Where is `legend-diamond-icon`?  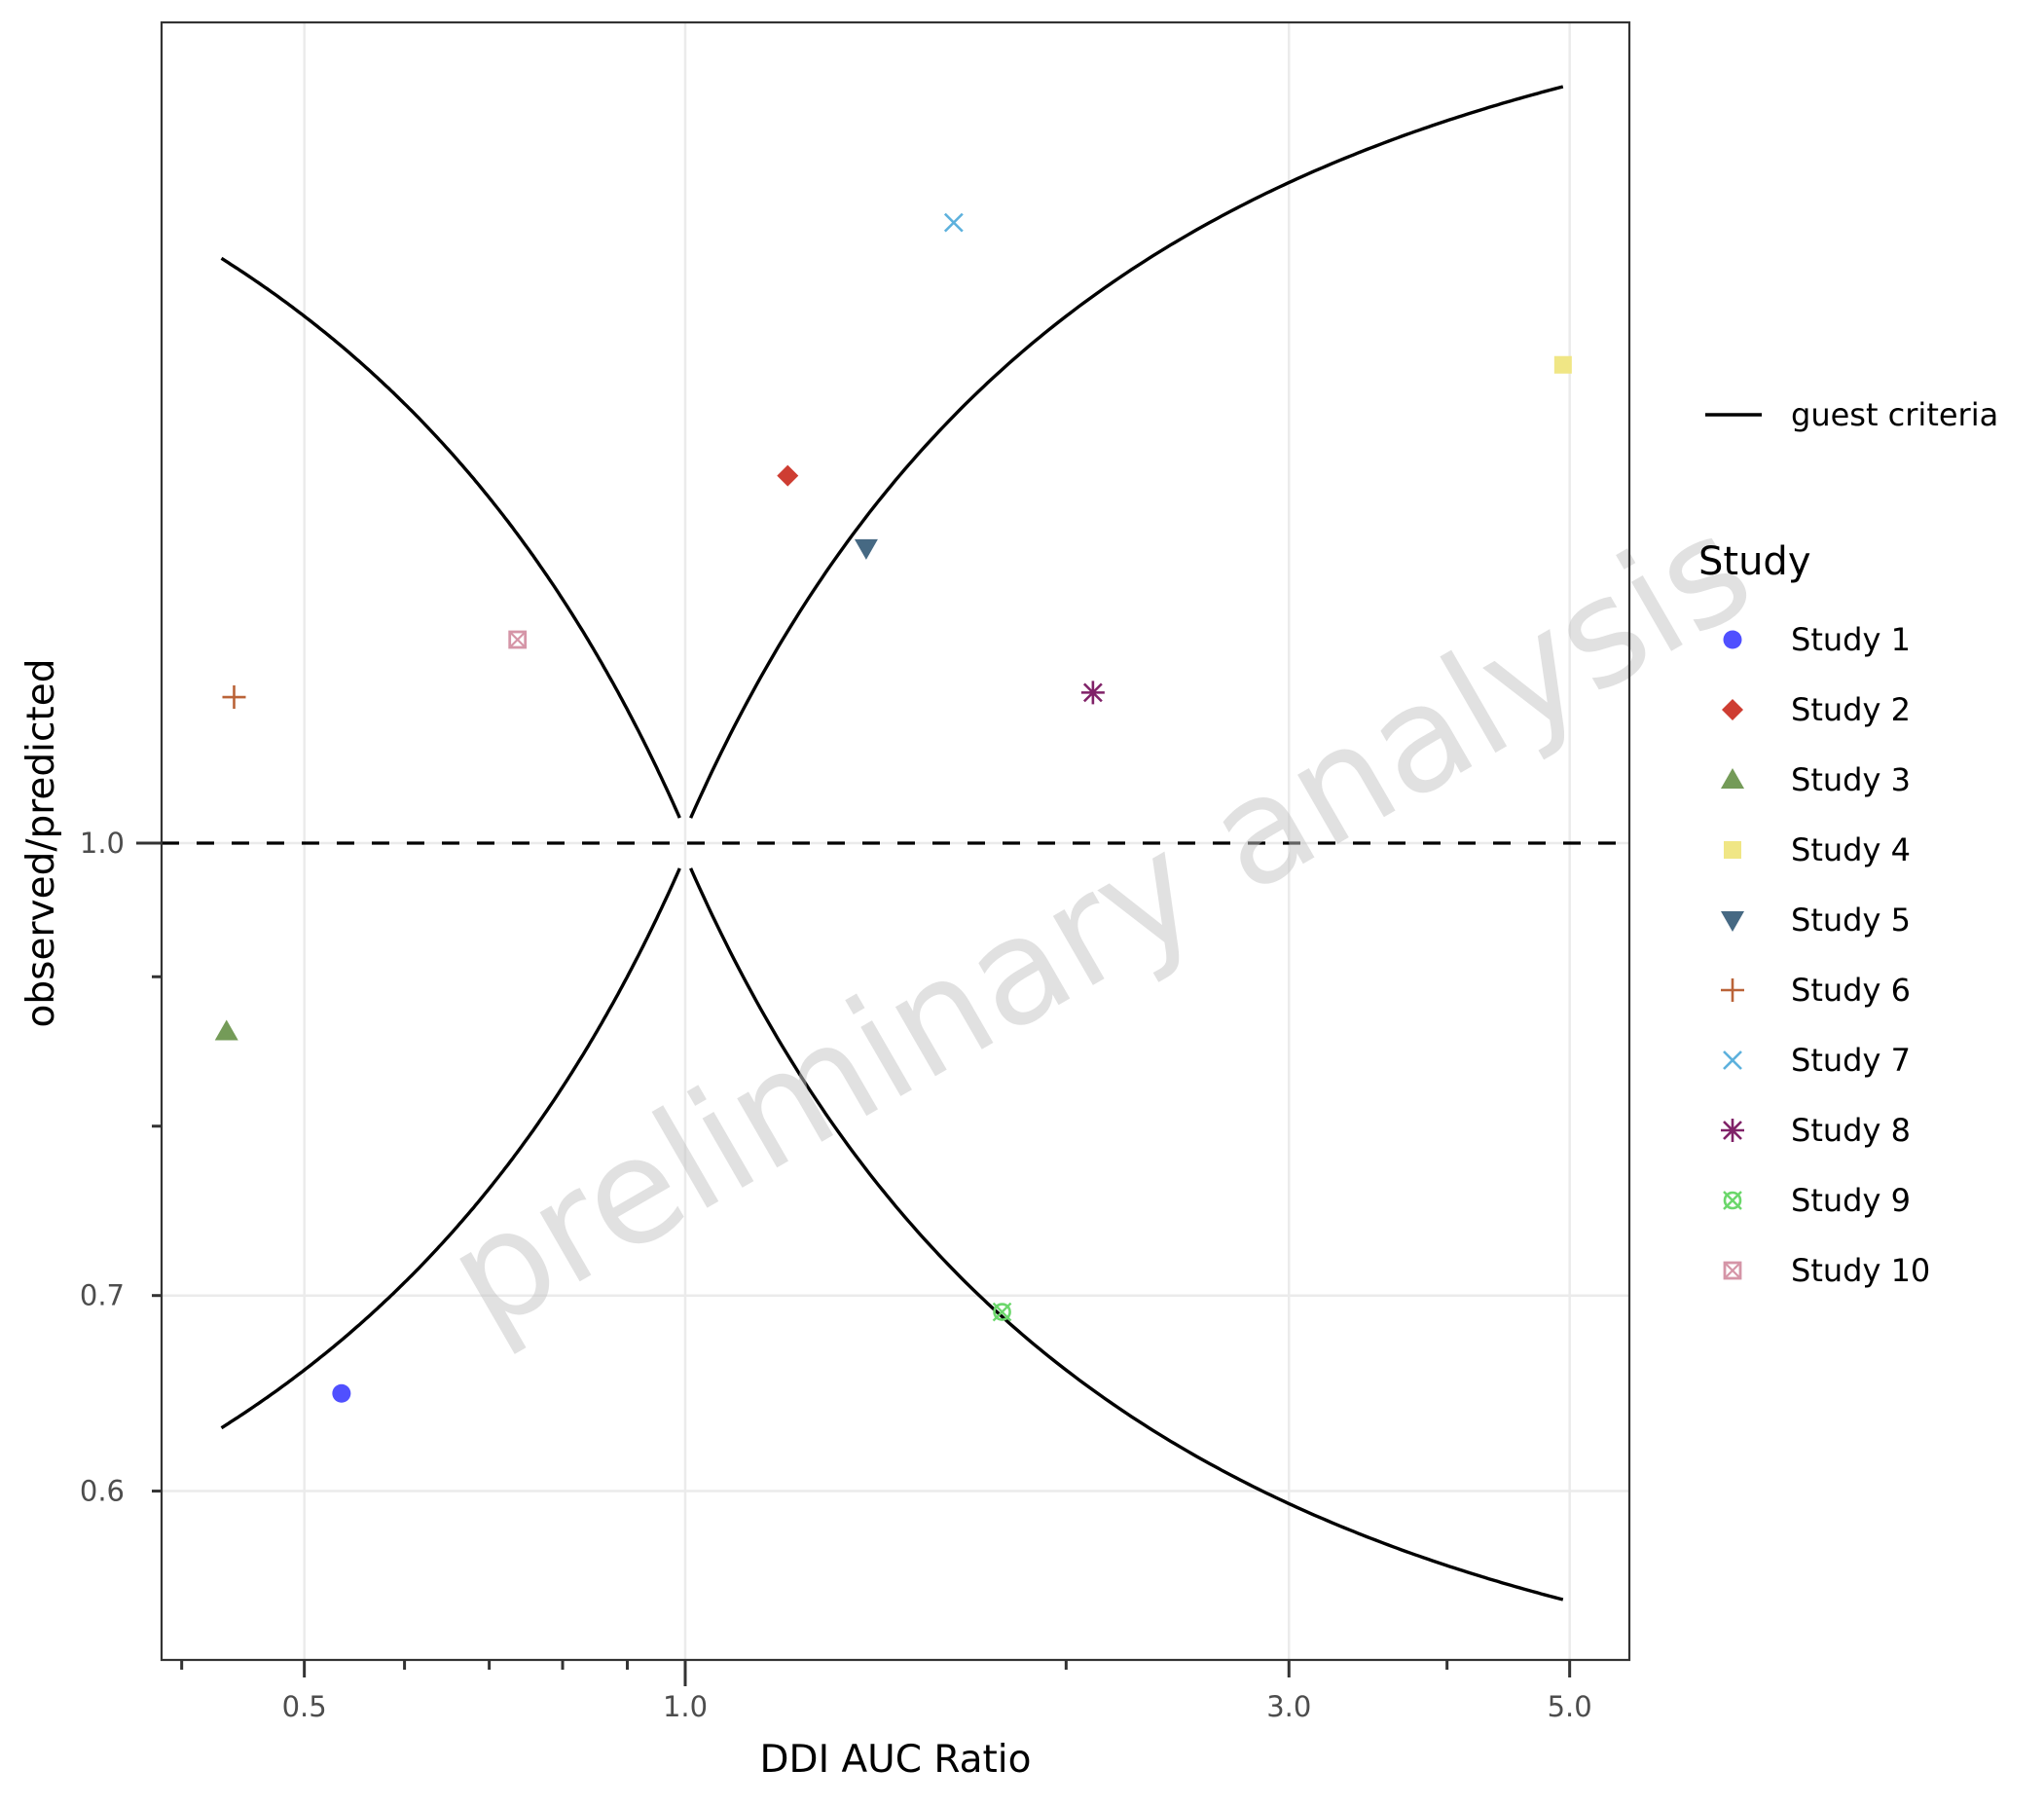 legend-diamond-icon is located at coordinates (1733, 709).